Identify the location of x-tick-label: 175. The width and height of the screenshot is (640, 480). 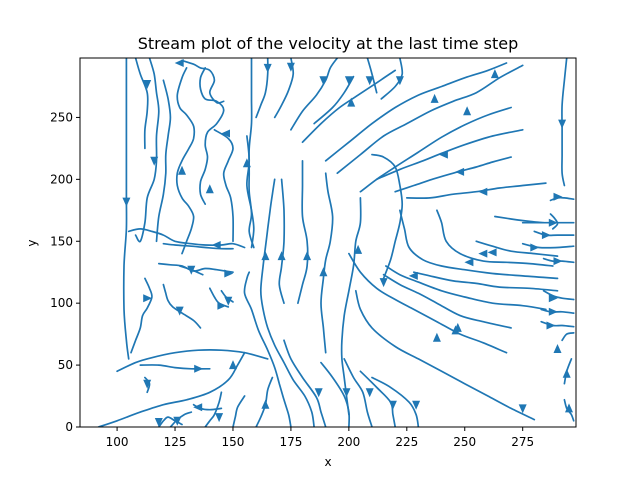
(290, 442).